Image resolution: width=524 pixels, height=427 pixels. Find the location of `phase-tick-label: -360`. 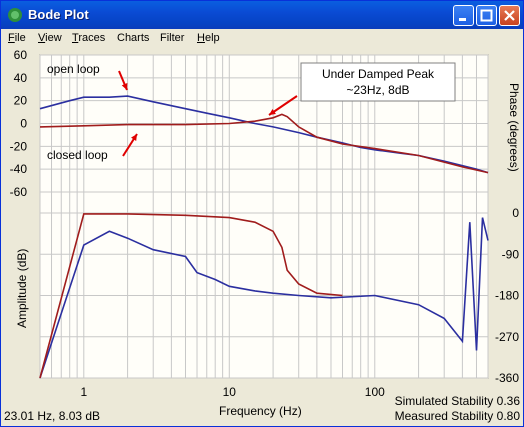

phase-tick-label: -360 is located at coordinates (507, 378).